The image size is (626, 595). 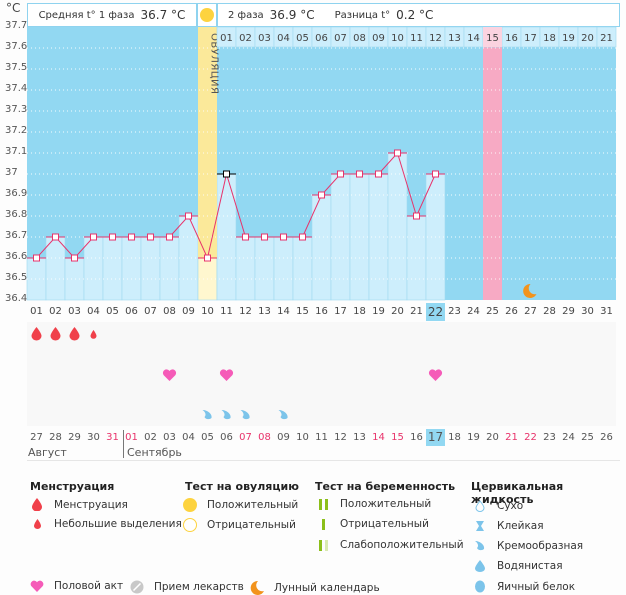 What do you see at coordinates (511, 437) in the screenshot?
I see `calendar-date: 21` at bounding box center [511, 437].